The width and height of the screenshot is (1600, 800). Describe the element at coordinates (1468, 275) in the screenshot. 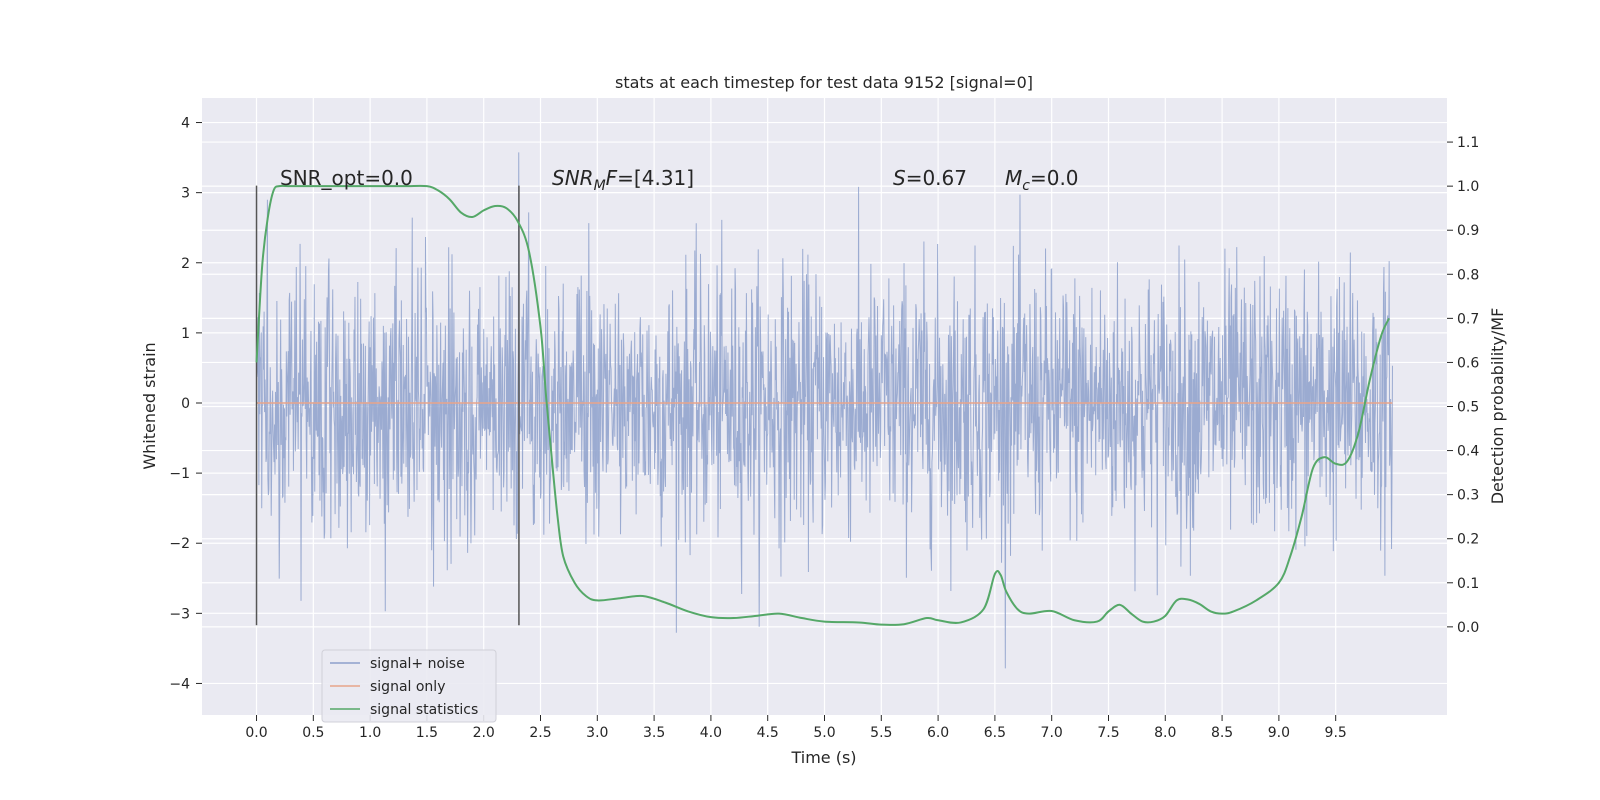

I see `y-right-tick-label: 0.8` at that location.